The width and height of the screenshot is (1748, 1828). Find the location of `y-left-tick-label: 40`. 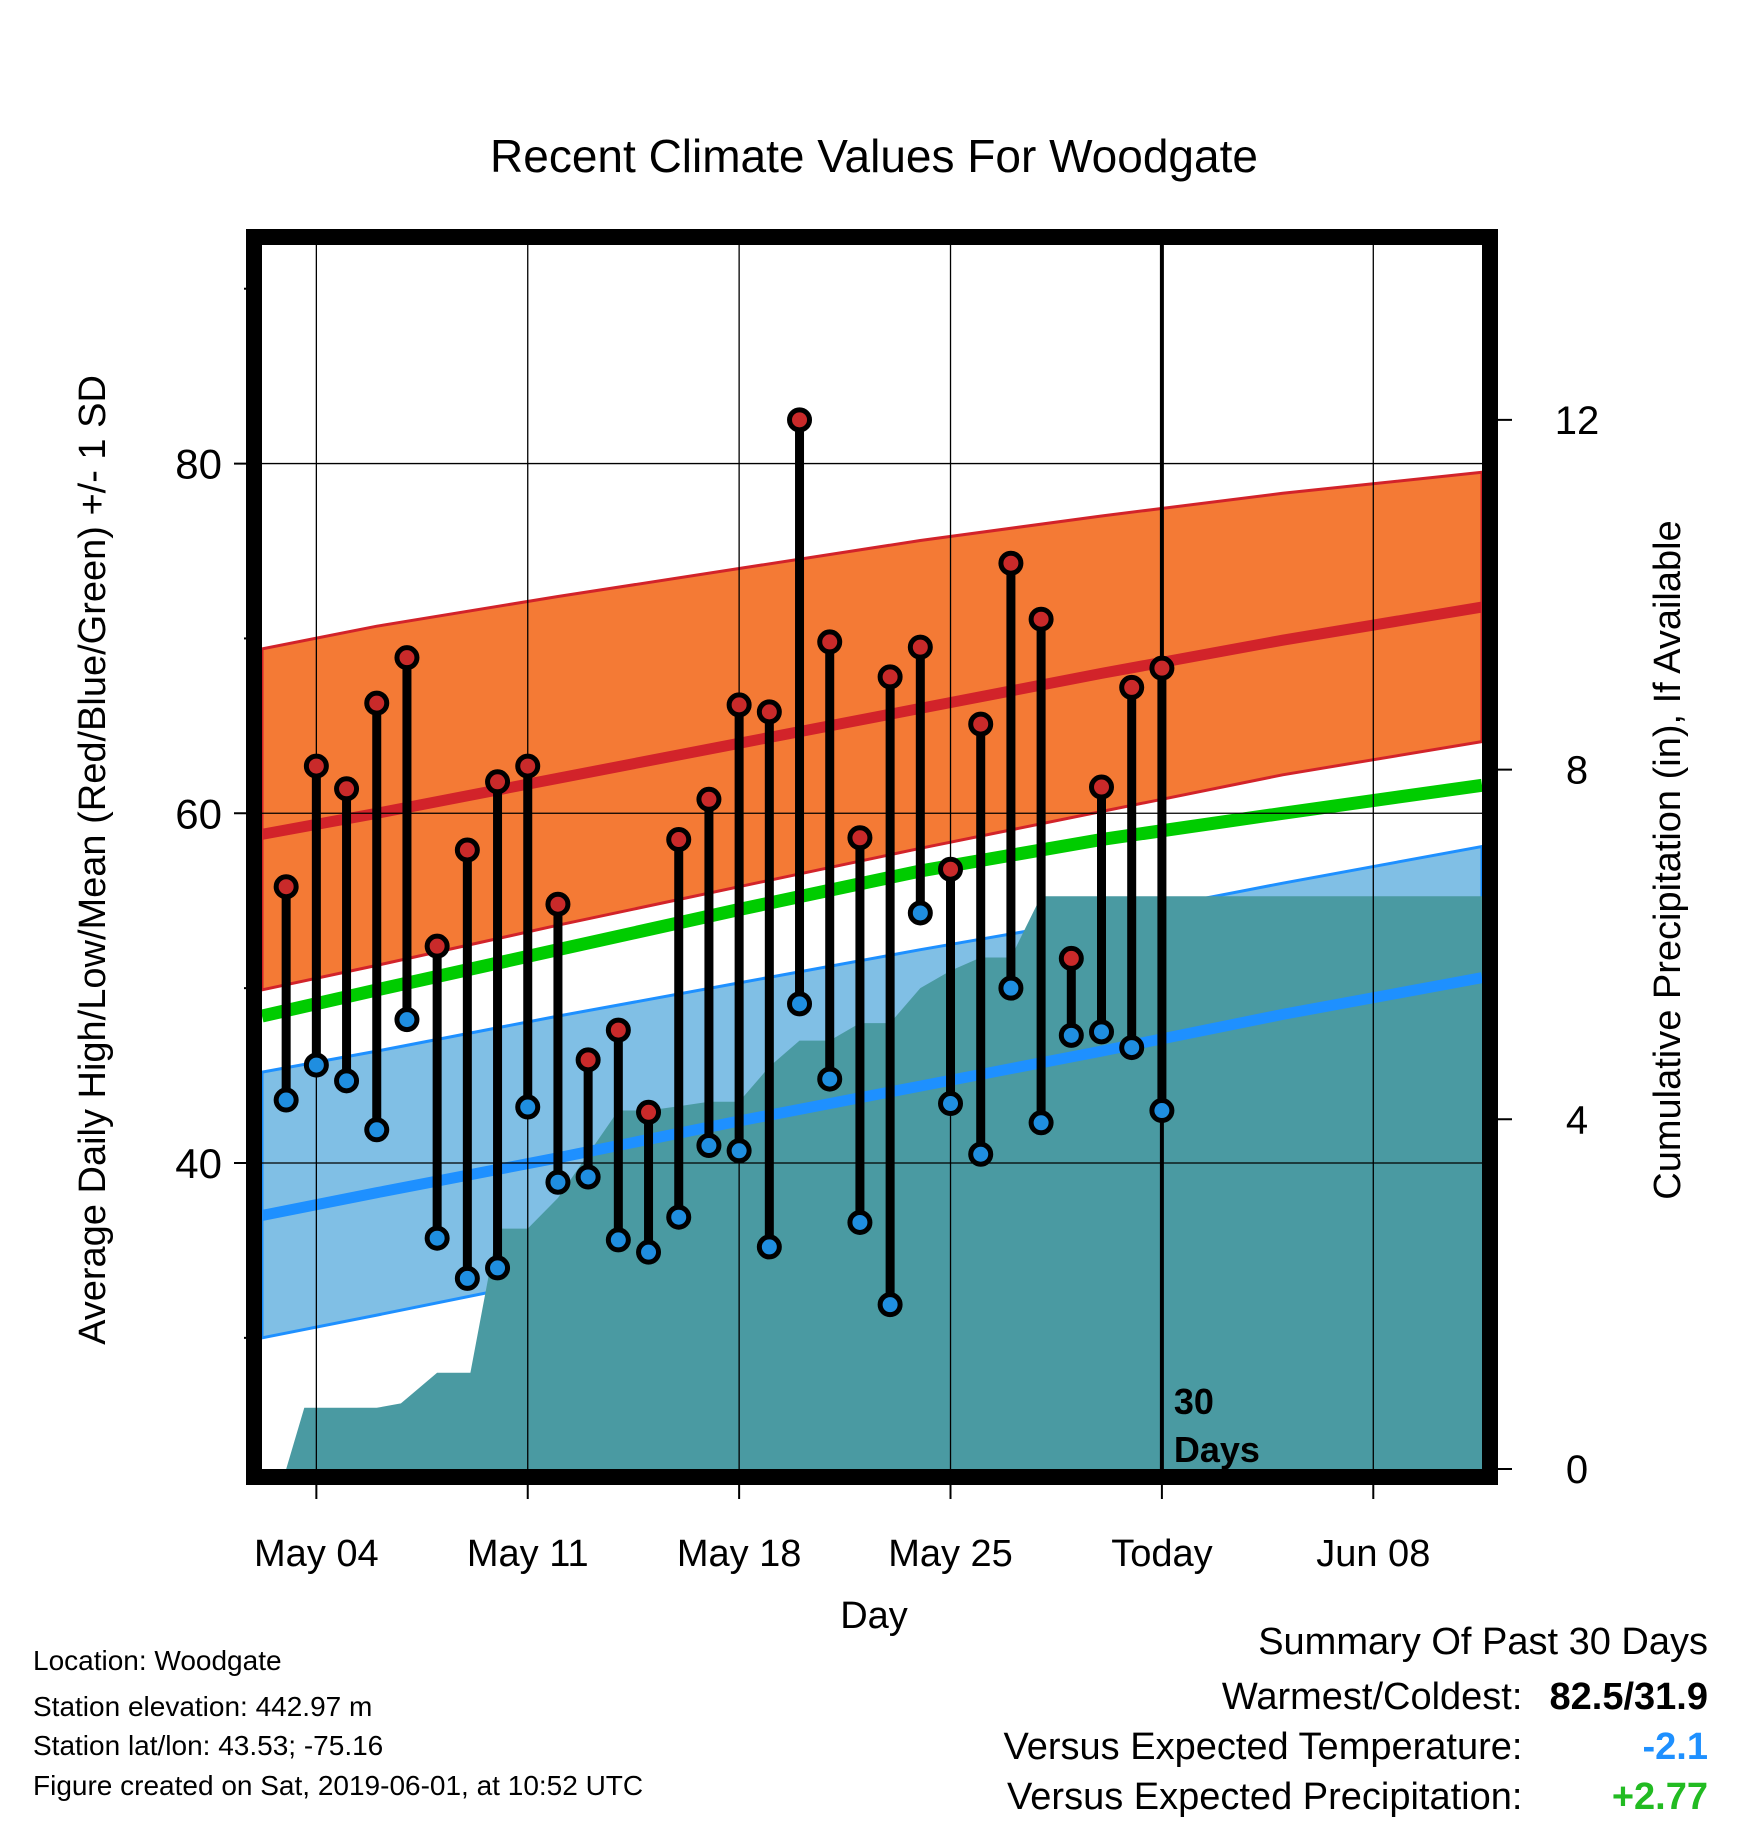

y-left-tick-label: 40 is located at coordinates (198, 1163).